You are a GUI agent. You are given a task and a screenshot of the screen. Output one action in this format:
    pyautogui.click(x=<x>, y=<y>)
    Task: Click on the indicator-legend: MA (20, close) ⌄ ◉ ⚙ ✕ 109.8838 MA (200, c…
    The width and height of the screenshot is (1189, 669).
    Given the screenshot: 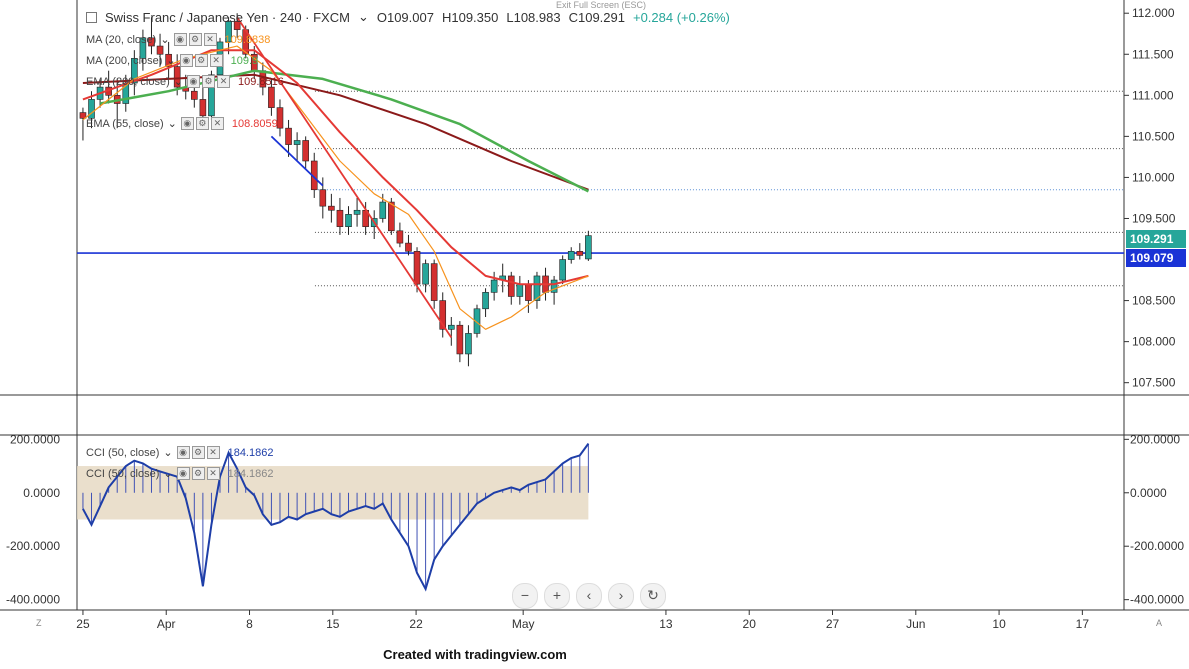 What is the action you would take?
    pyautogui.click(x=185, y=81)
    